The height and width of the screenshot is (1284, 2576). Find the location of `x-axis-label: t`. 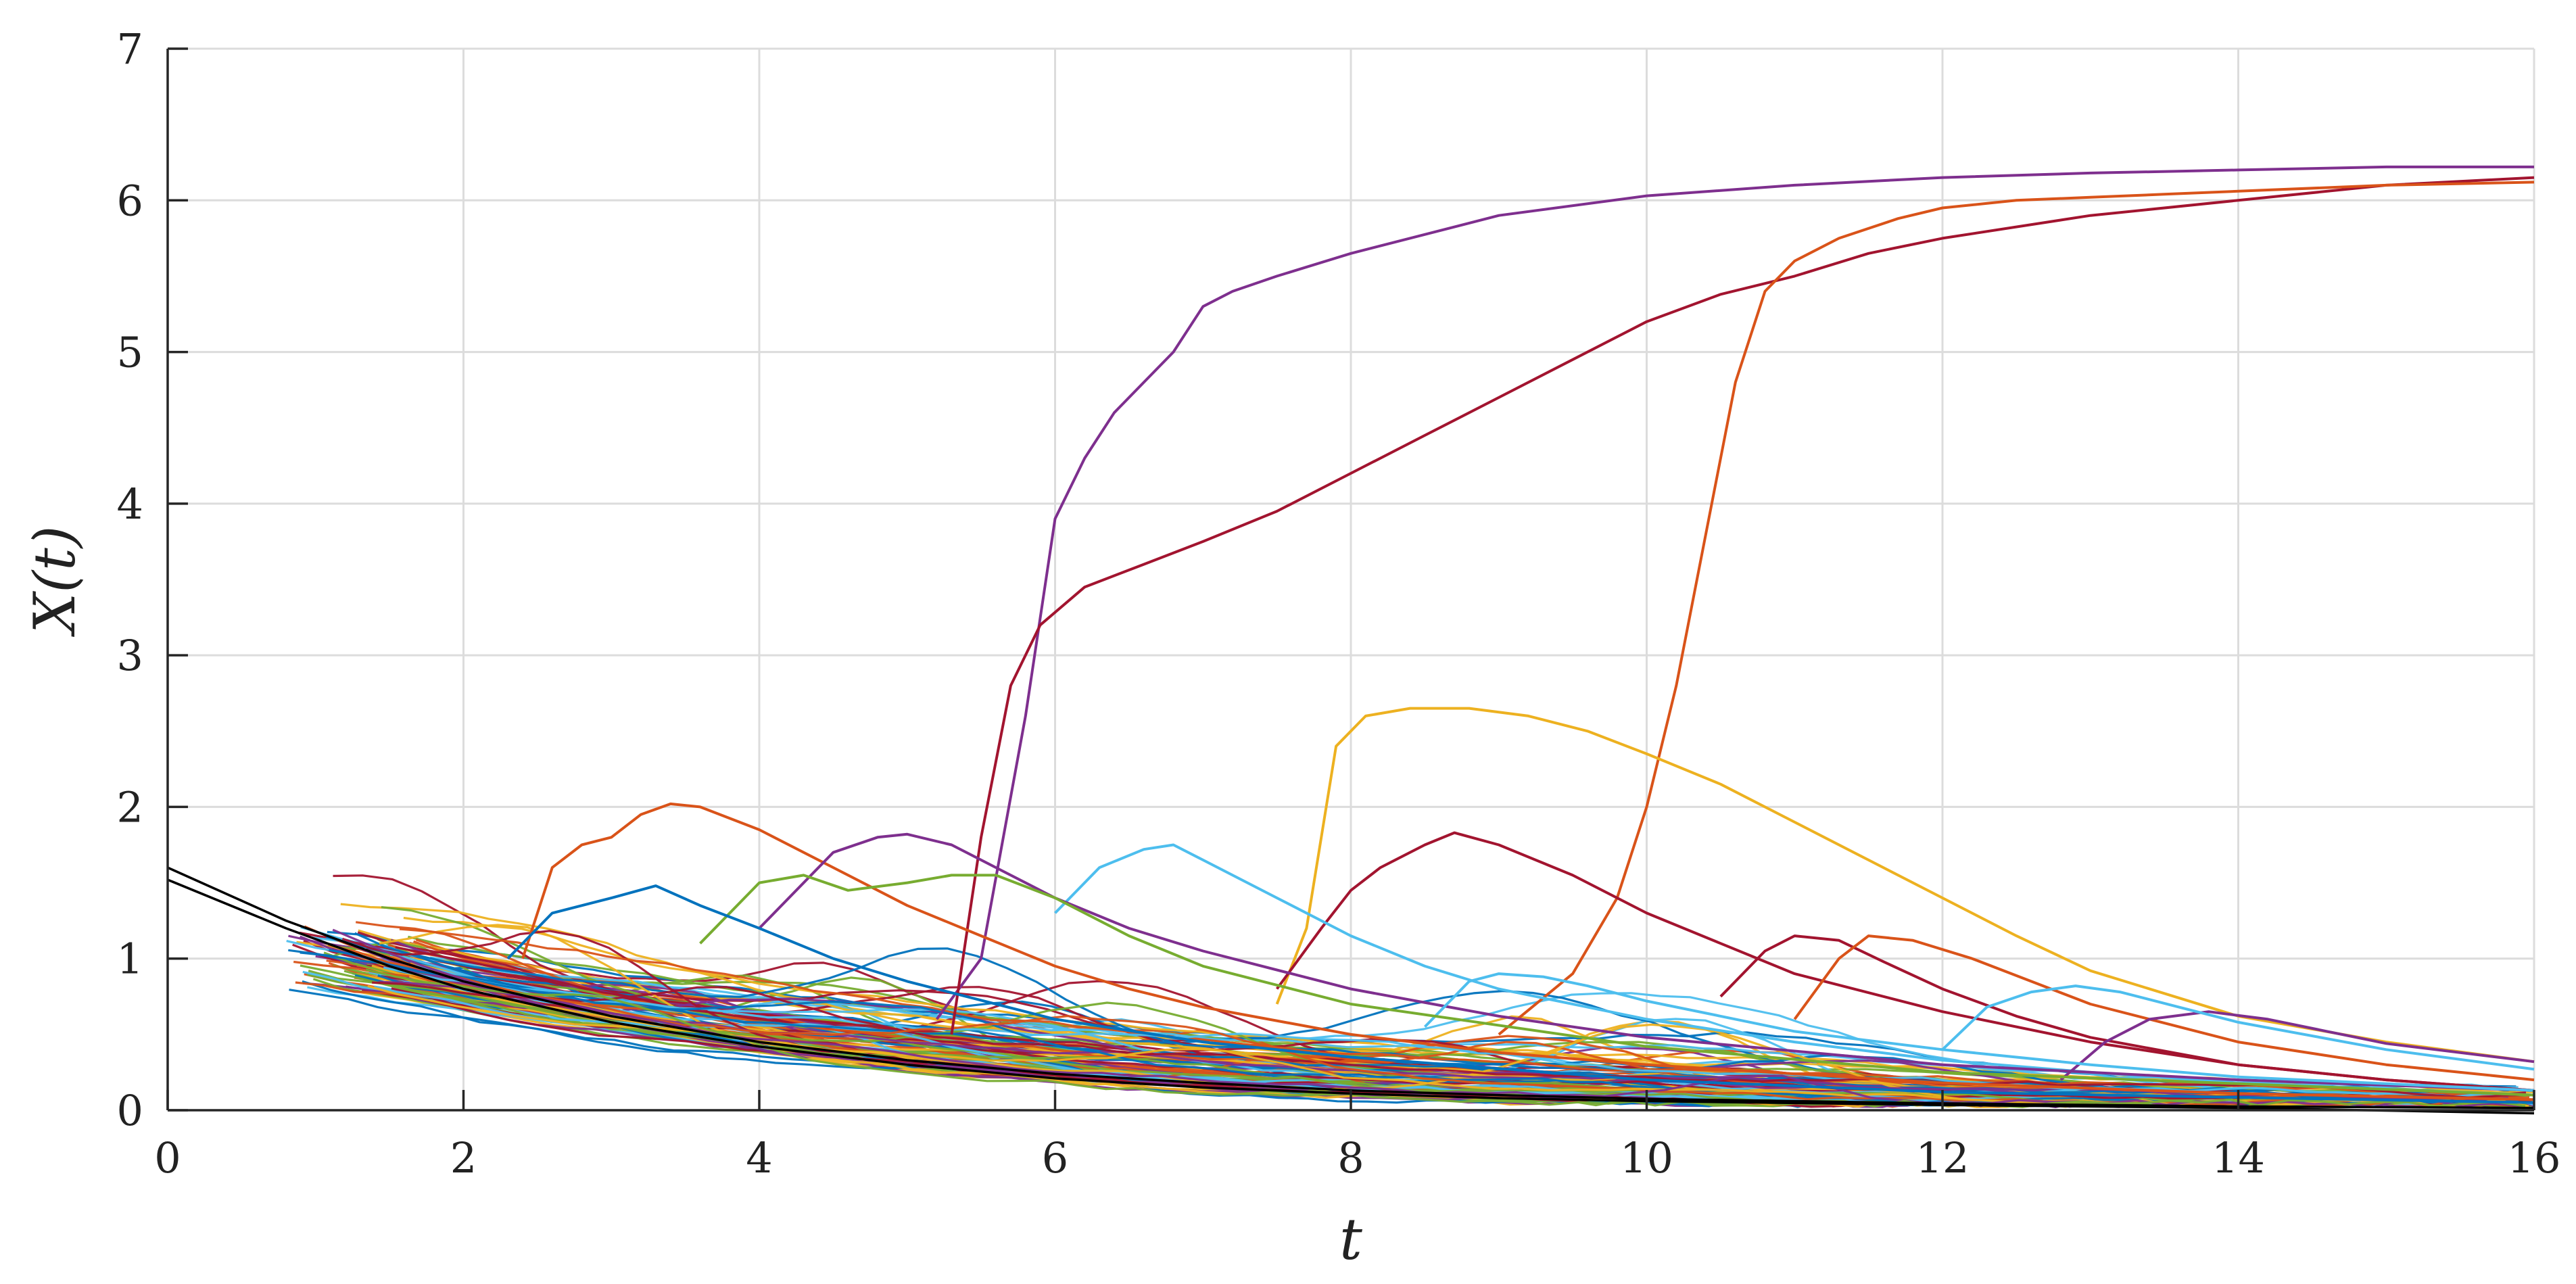

x-axis-label: t is located at coordinates (1350, 1239).